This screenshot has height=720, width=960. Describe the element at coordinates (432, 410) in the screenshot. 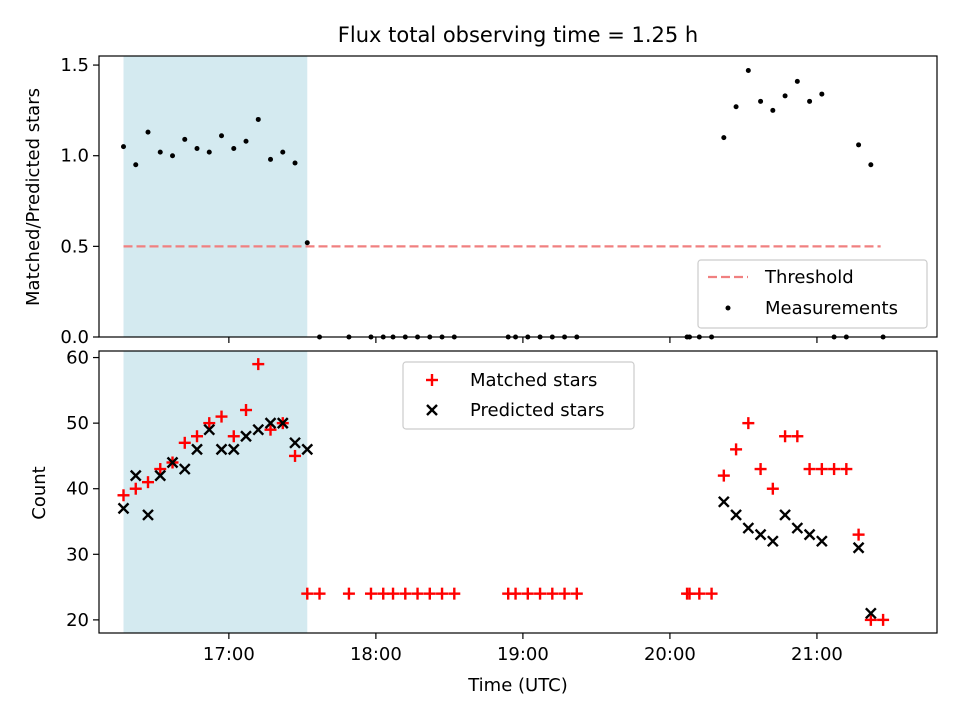

I see `predicted-stars-legend-swatch` at that location.